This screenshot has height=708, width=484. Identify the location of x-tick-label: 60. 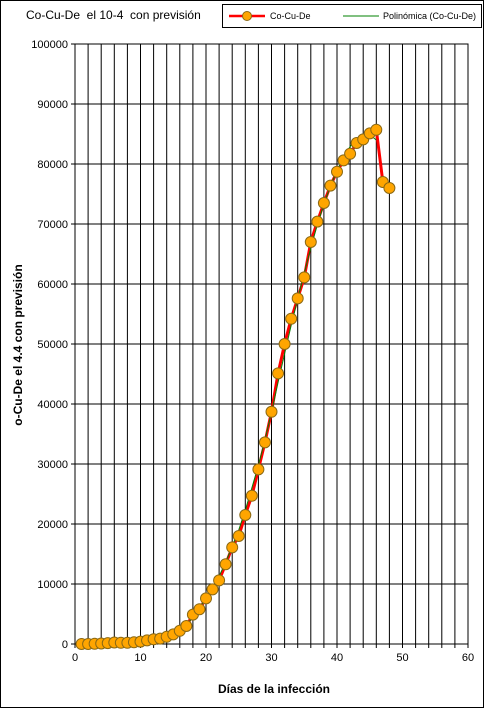
(468, 658).